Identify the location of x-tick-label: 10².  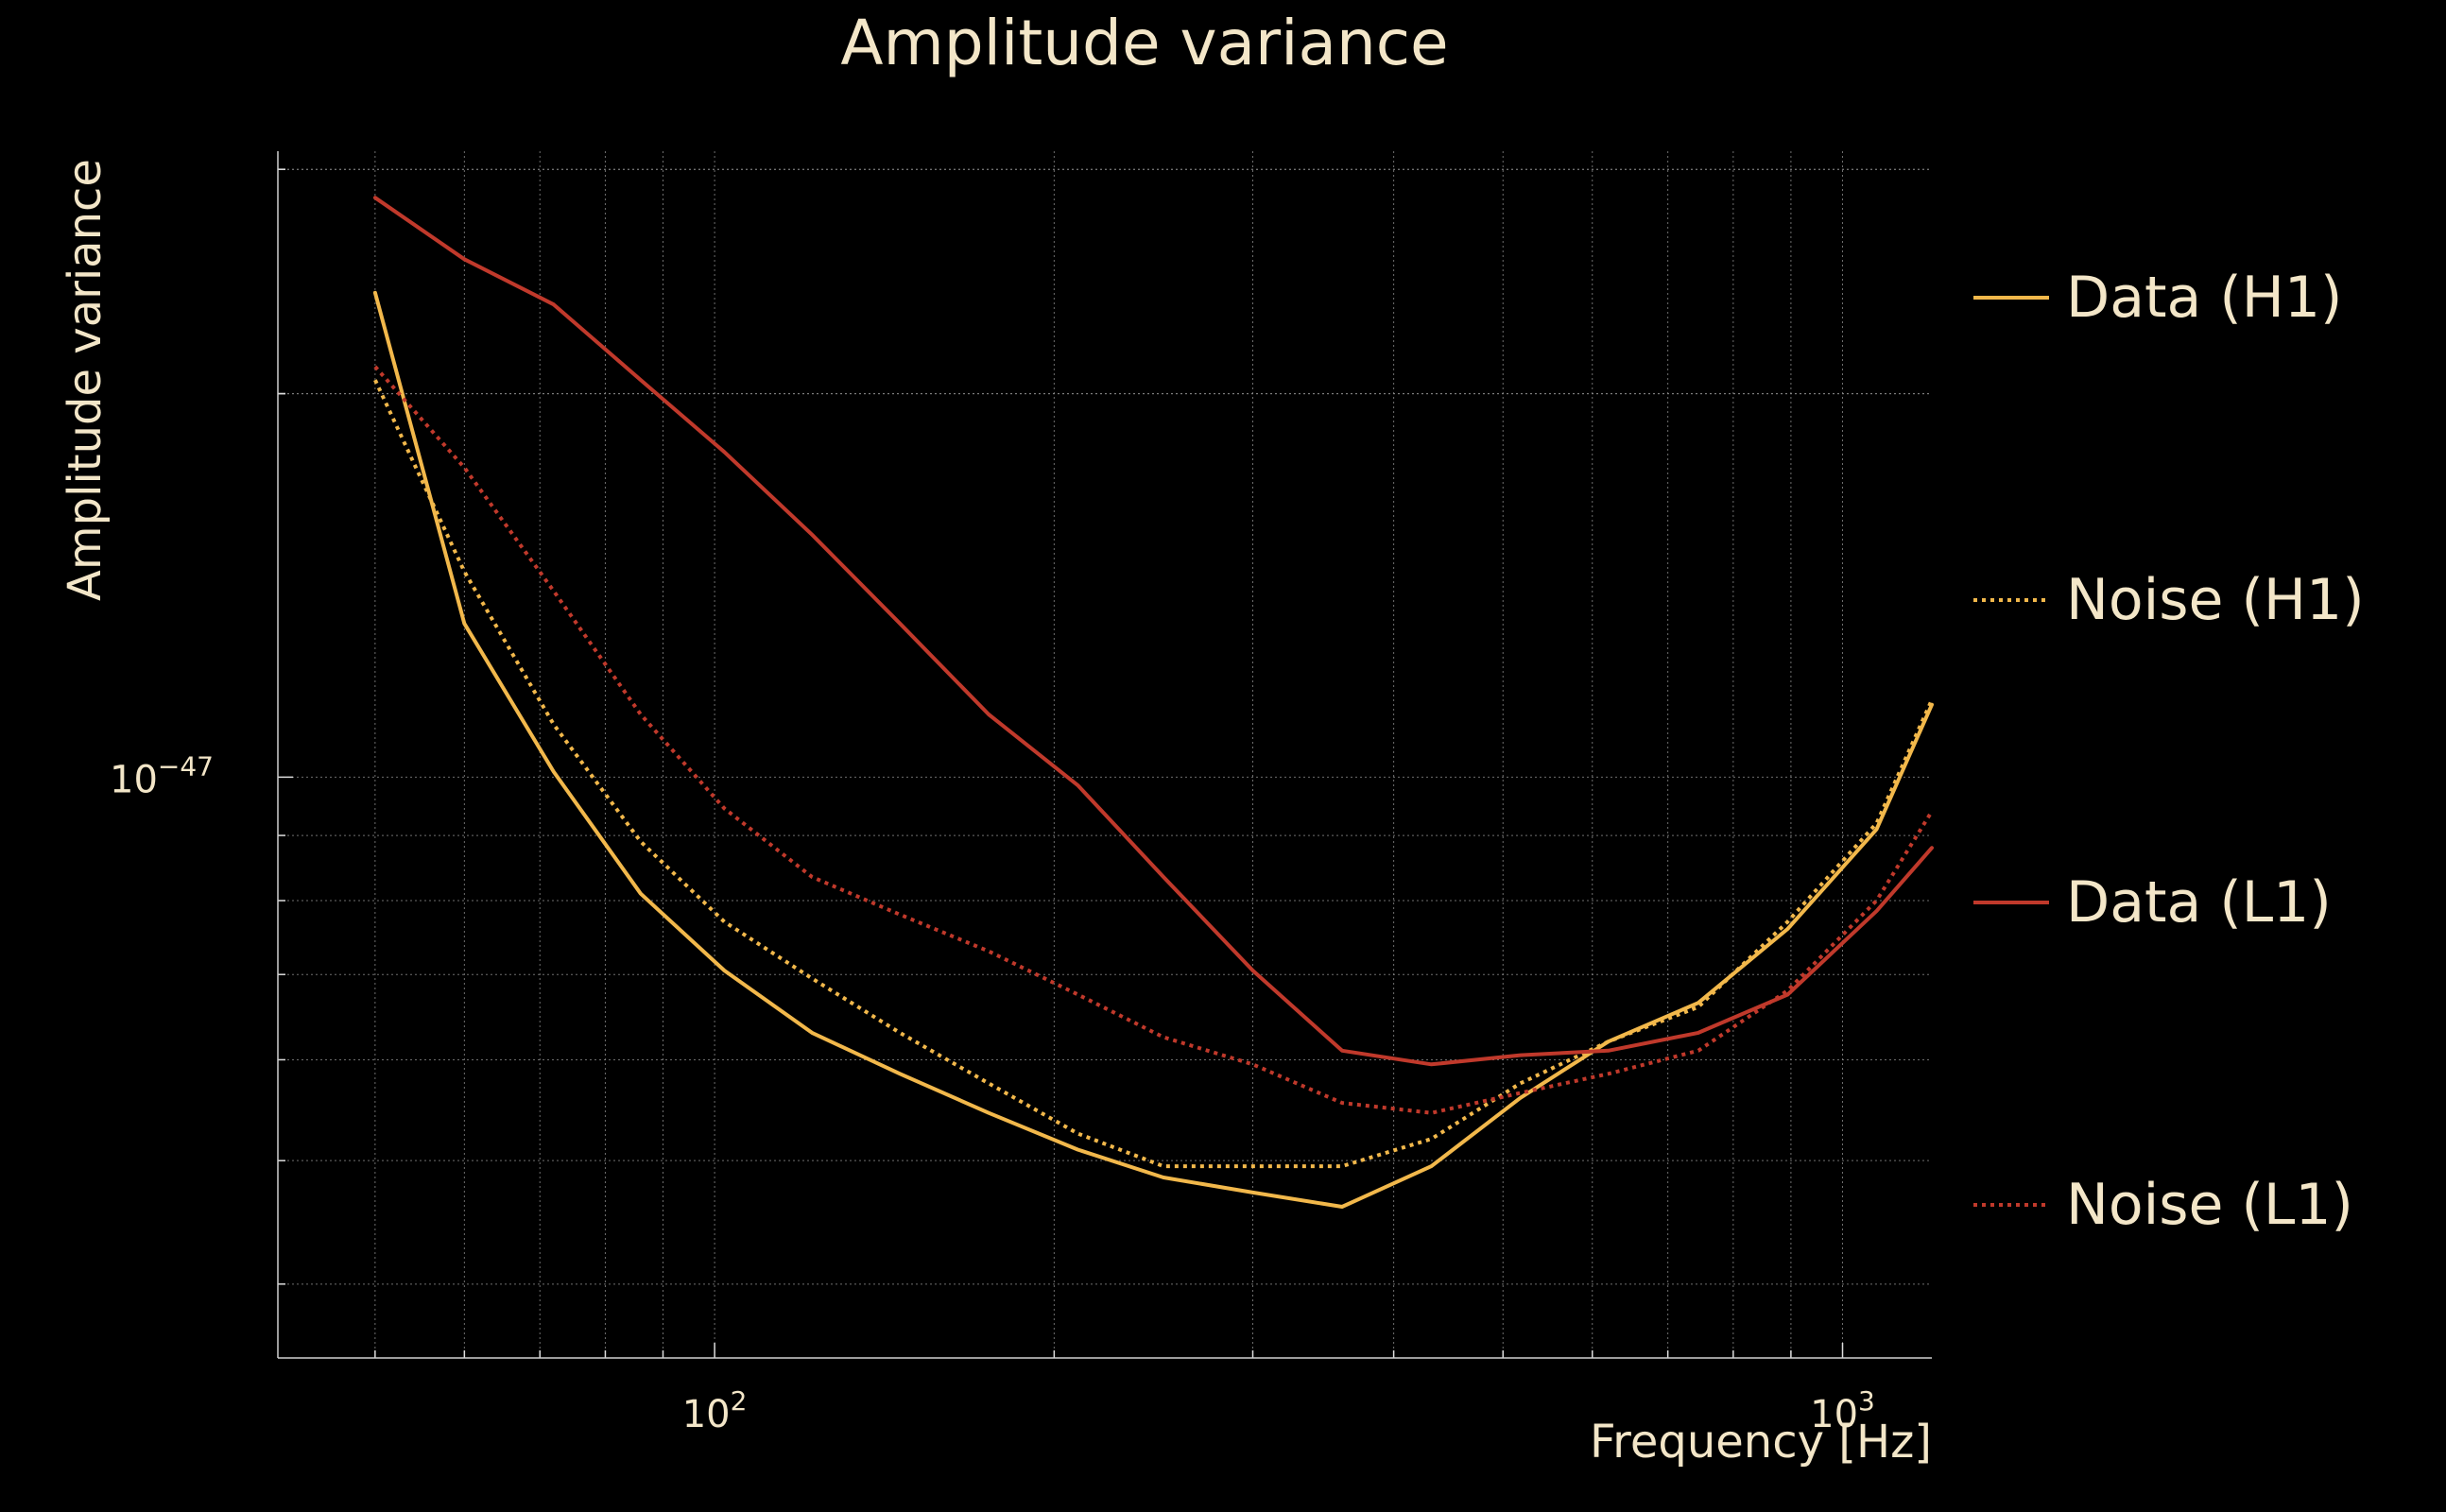
(715, 1410).